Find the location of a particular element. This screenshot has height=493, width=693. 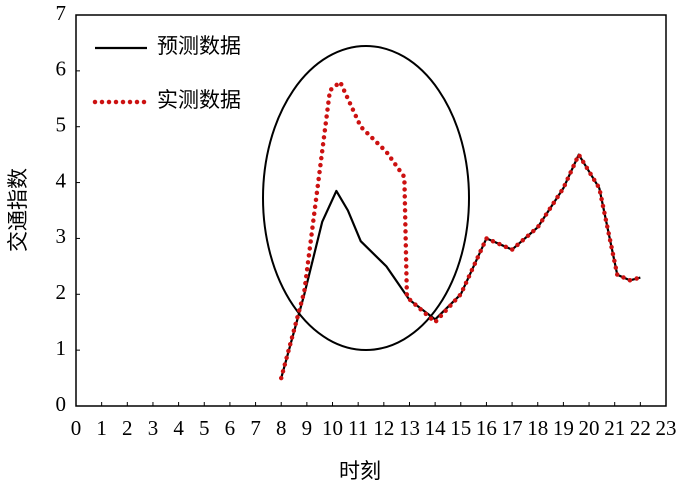

x-tick-label: 4 is located at coordinates (178, 428).